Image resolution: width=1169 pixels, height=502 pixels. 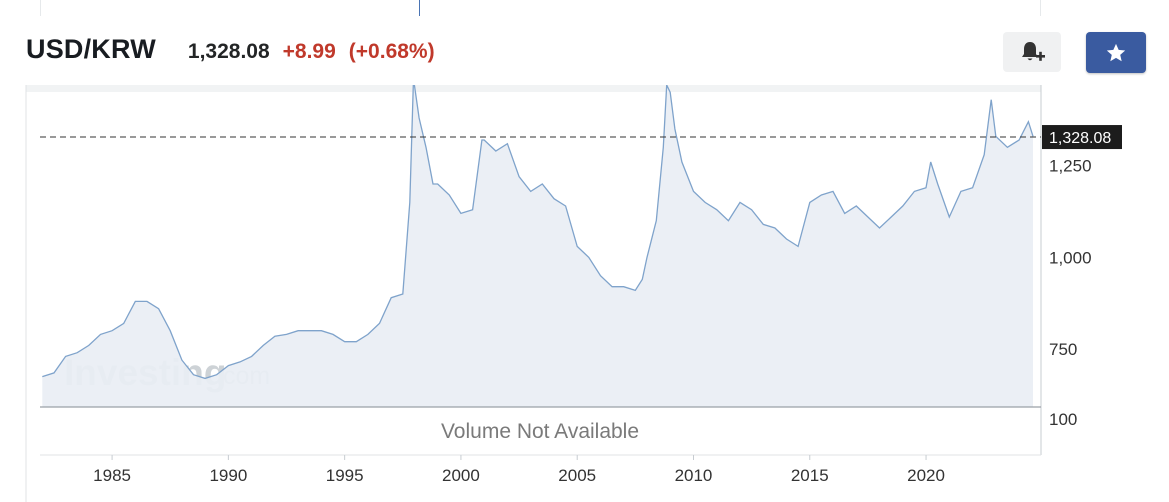 What do you see at coordinates (419, 8) in the screenshot?
I see `top-tab-indicator` at bounding box center [419, 8].